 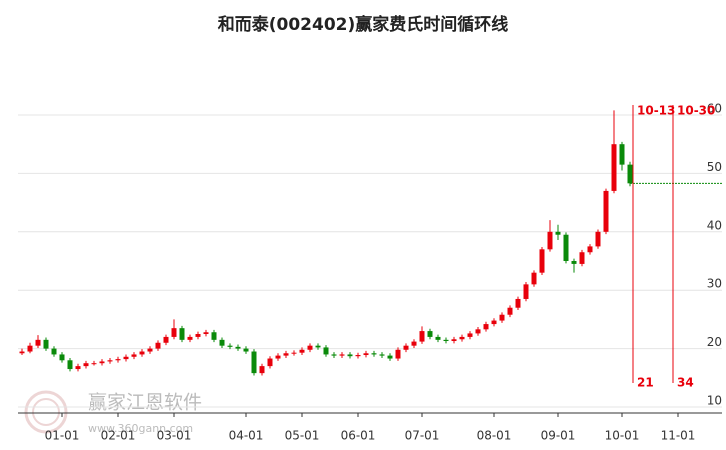 What do you see at coordinates (714, 401) in the screenshot?
I see `y-tick-label: 10` at bounding box center [714, 401].